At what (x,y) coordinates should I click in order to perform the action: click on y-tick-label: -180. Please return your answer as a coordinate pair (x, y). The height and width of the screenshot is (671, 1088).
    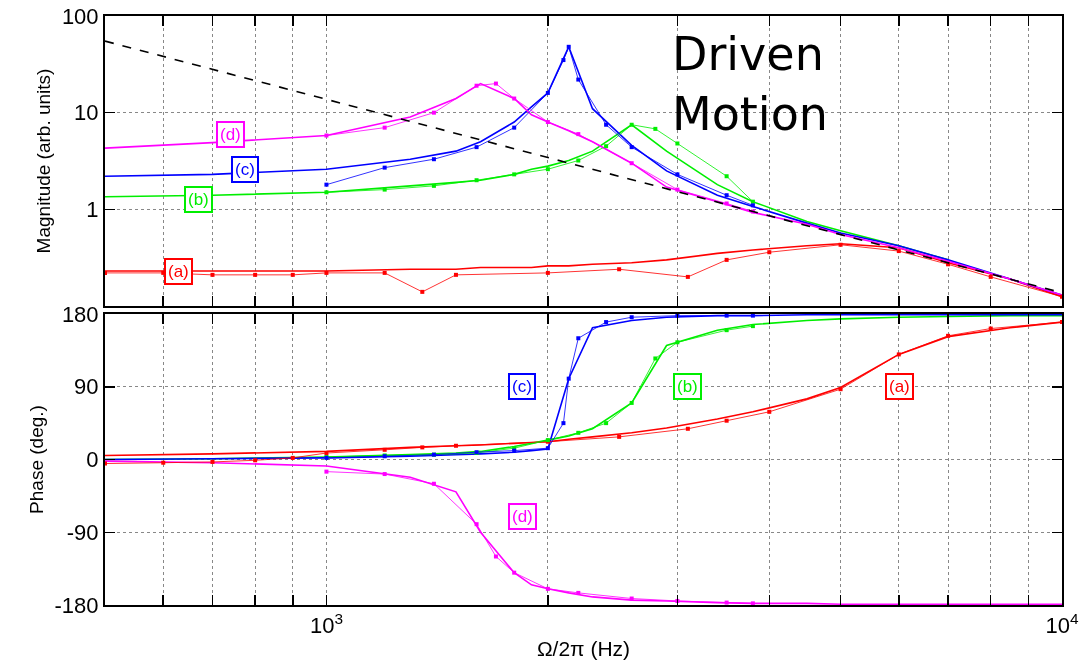
    Looking at the image, I should click on (76, 605).